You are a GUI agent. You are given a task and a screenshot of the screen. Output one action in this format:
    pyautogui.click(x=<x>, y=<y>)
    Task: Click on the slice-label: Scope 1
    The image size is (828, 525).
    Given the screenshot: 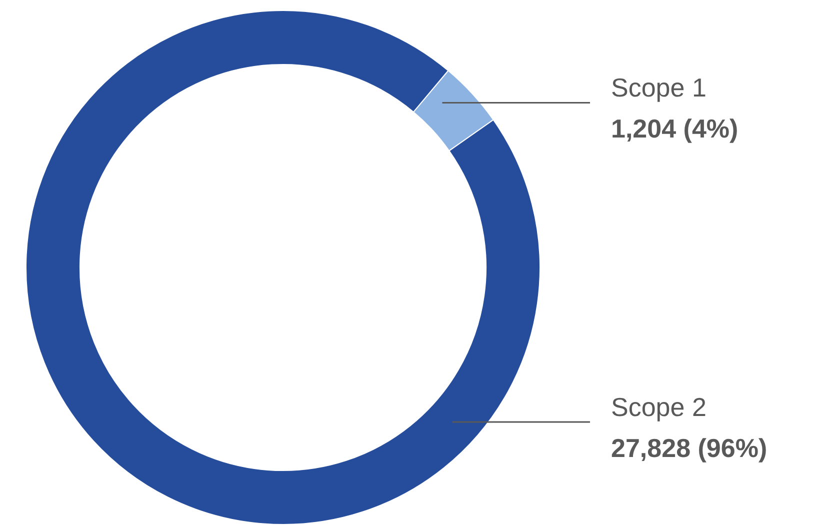 What is the action you would take?
    pyautogui.click(x=658, y=87)
    